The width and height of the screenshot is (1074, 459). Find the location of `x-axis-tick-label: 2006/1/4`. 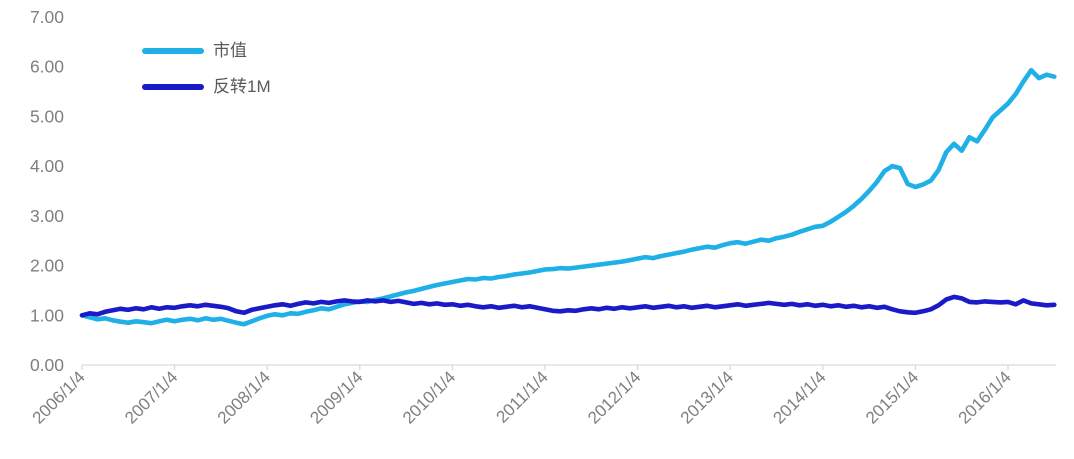

x-axis-tick-label: 2006/1/4 is located at coordinates (59, 397).